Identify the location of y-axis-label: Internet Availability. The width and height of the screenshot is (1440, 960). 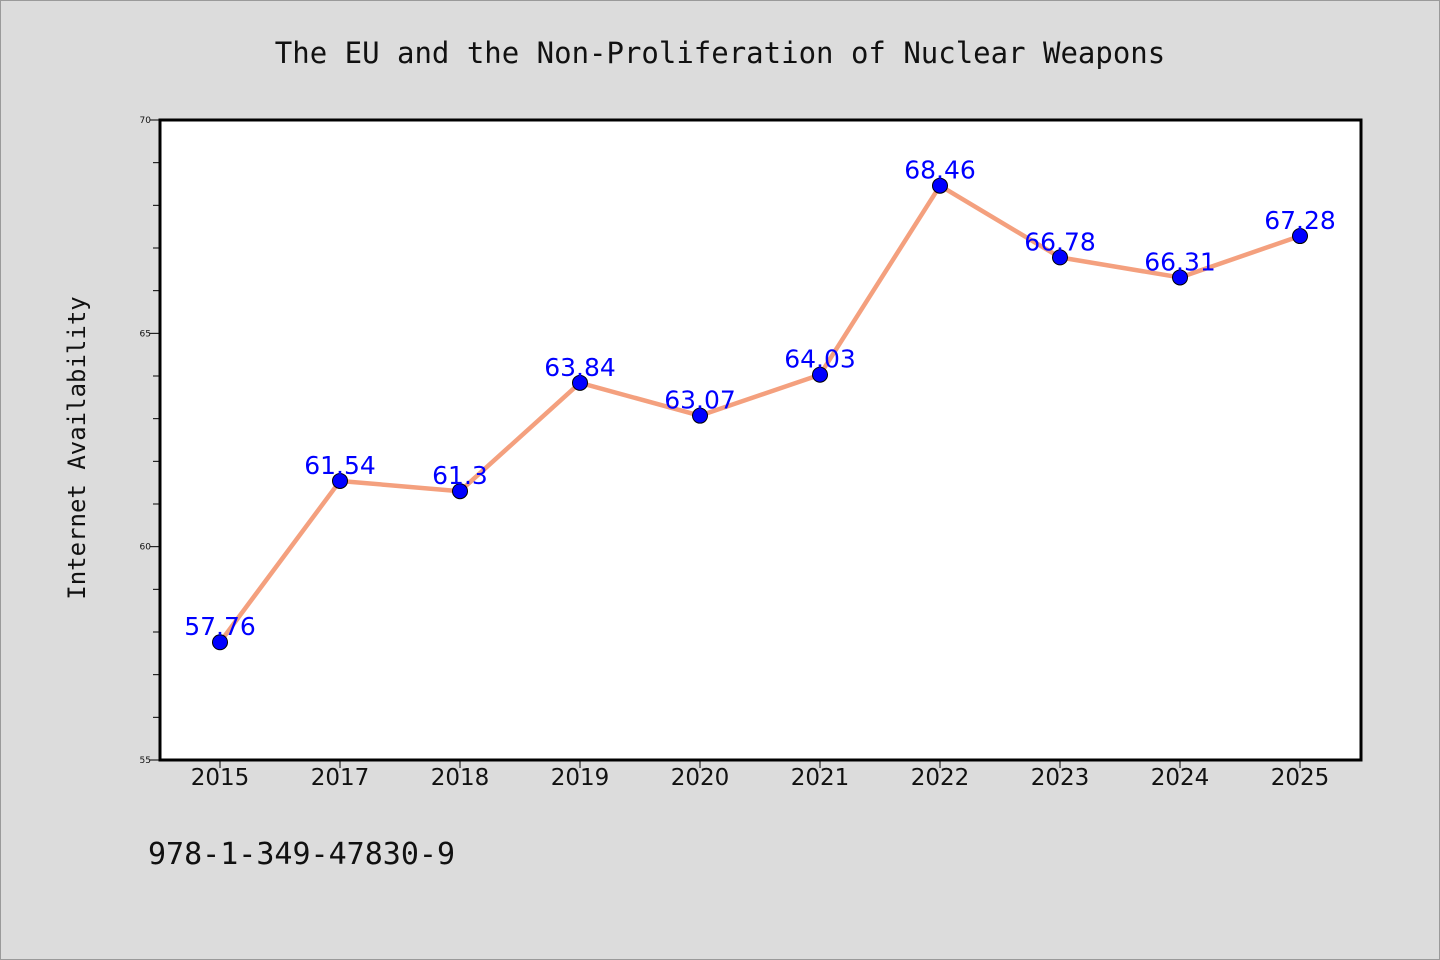
(77, 447).